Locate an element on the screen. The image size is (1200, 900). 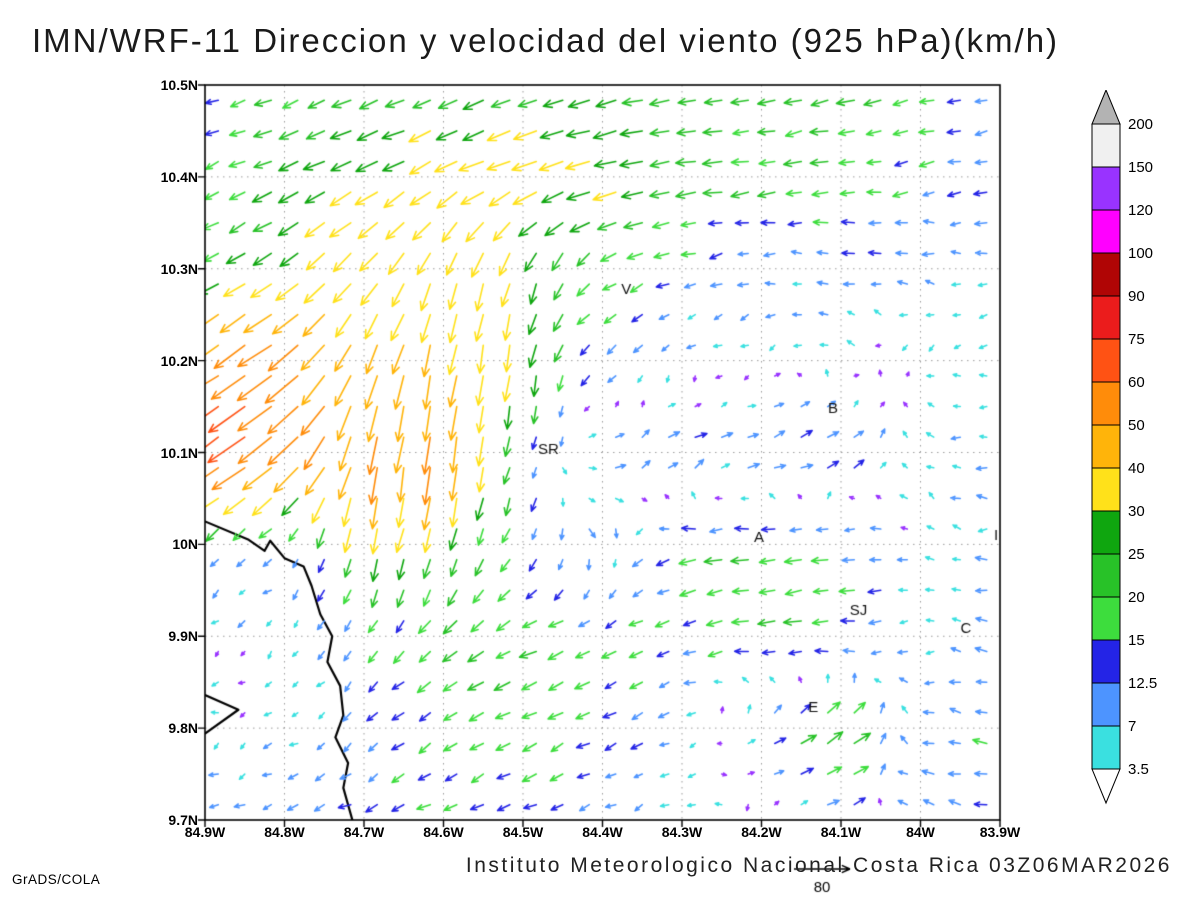
colorbar-label: 60 is located at coordinates (1136, 382).